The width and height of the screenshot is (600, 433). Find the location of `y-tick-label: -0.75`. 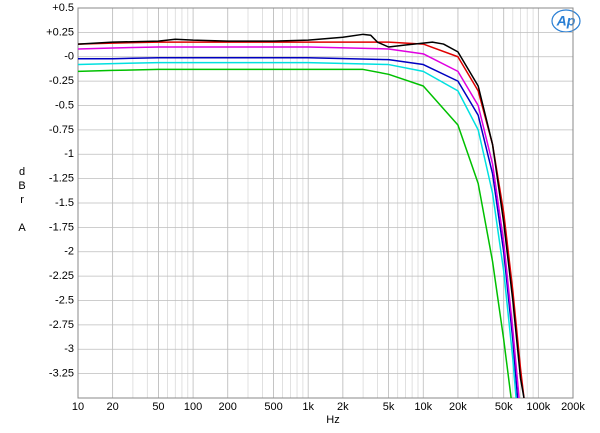

y-tick-label: -0.75 is located at coordinates (61, 130).